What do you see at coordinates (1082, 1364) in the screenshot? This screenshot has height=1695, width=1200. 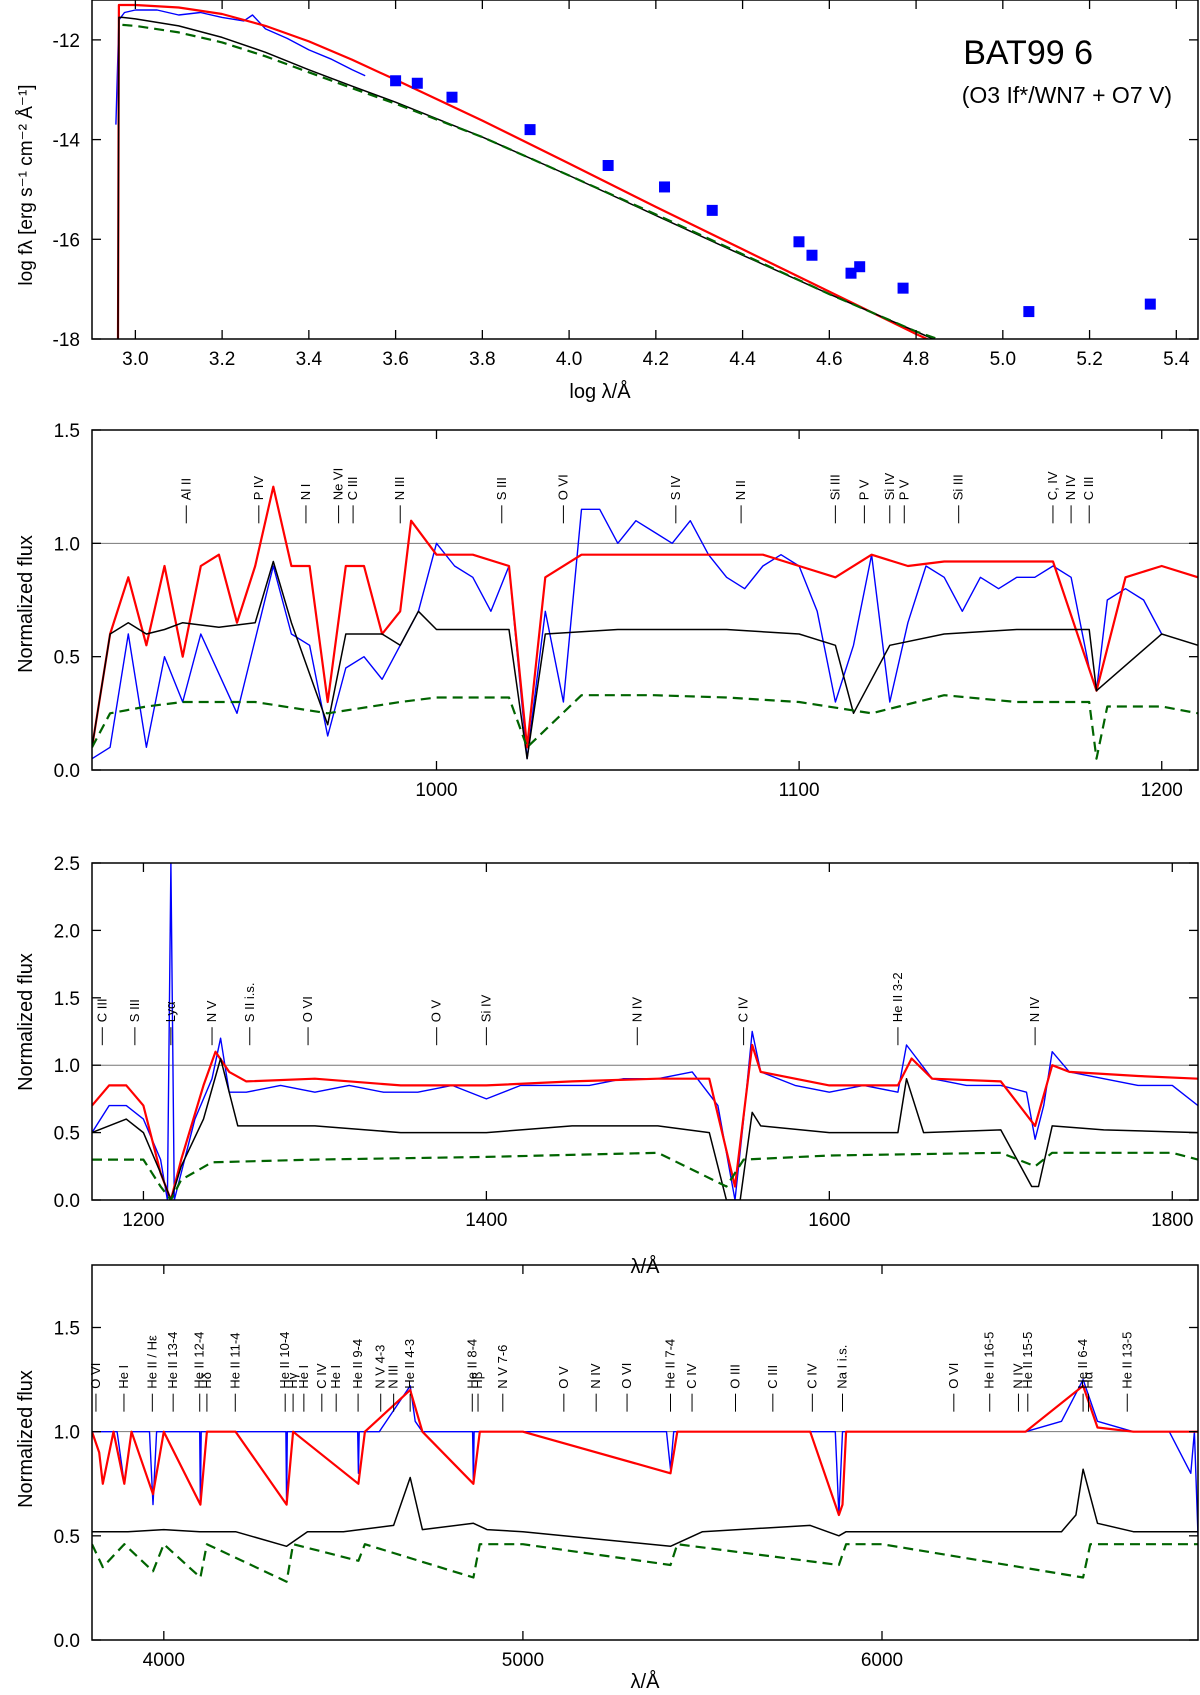 I see `line-id-label: He II 6-4` at bounding box center [1082, 1364].